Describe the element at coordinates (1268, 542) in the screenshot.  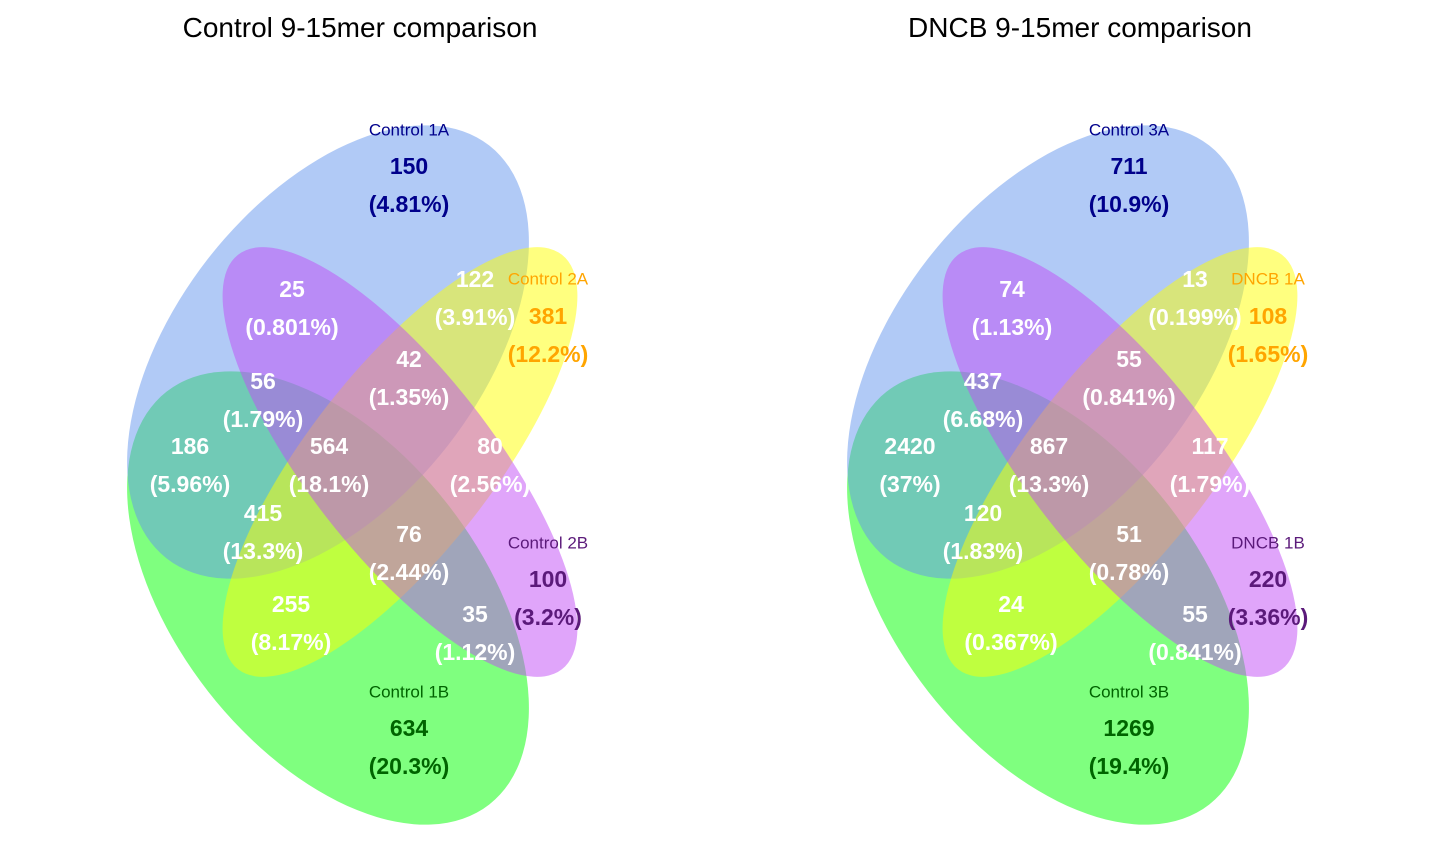
I see `set-label-right-bottom: DNCB 1B` at that location.